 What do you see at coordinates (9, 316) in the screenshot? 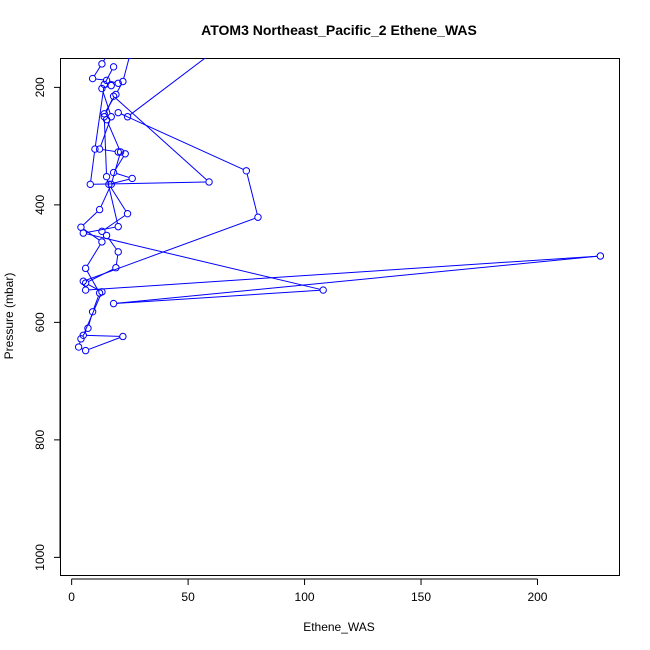
I see `y-axis-label: Pressure (mbar)` at bounding box center [9, 316].